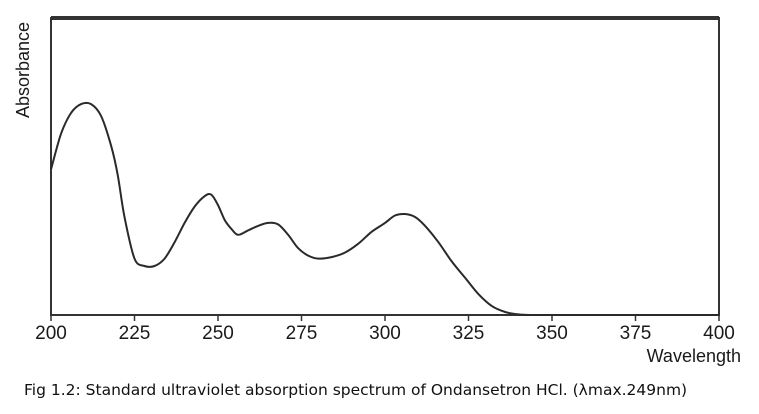  What do you see at coordinates (469, 333) in the screenshot?
I see `x-tick-label: 325` at bounding box center [469, 333].